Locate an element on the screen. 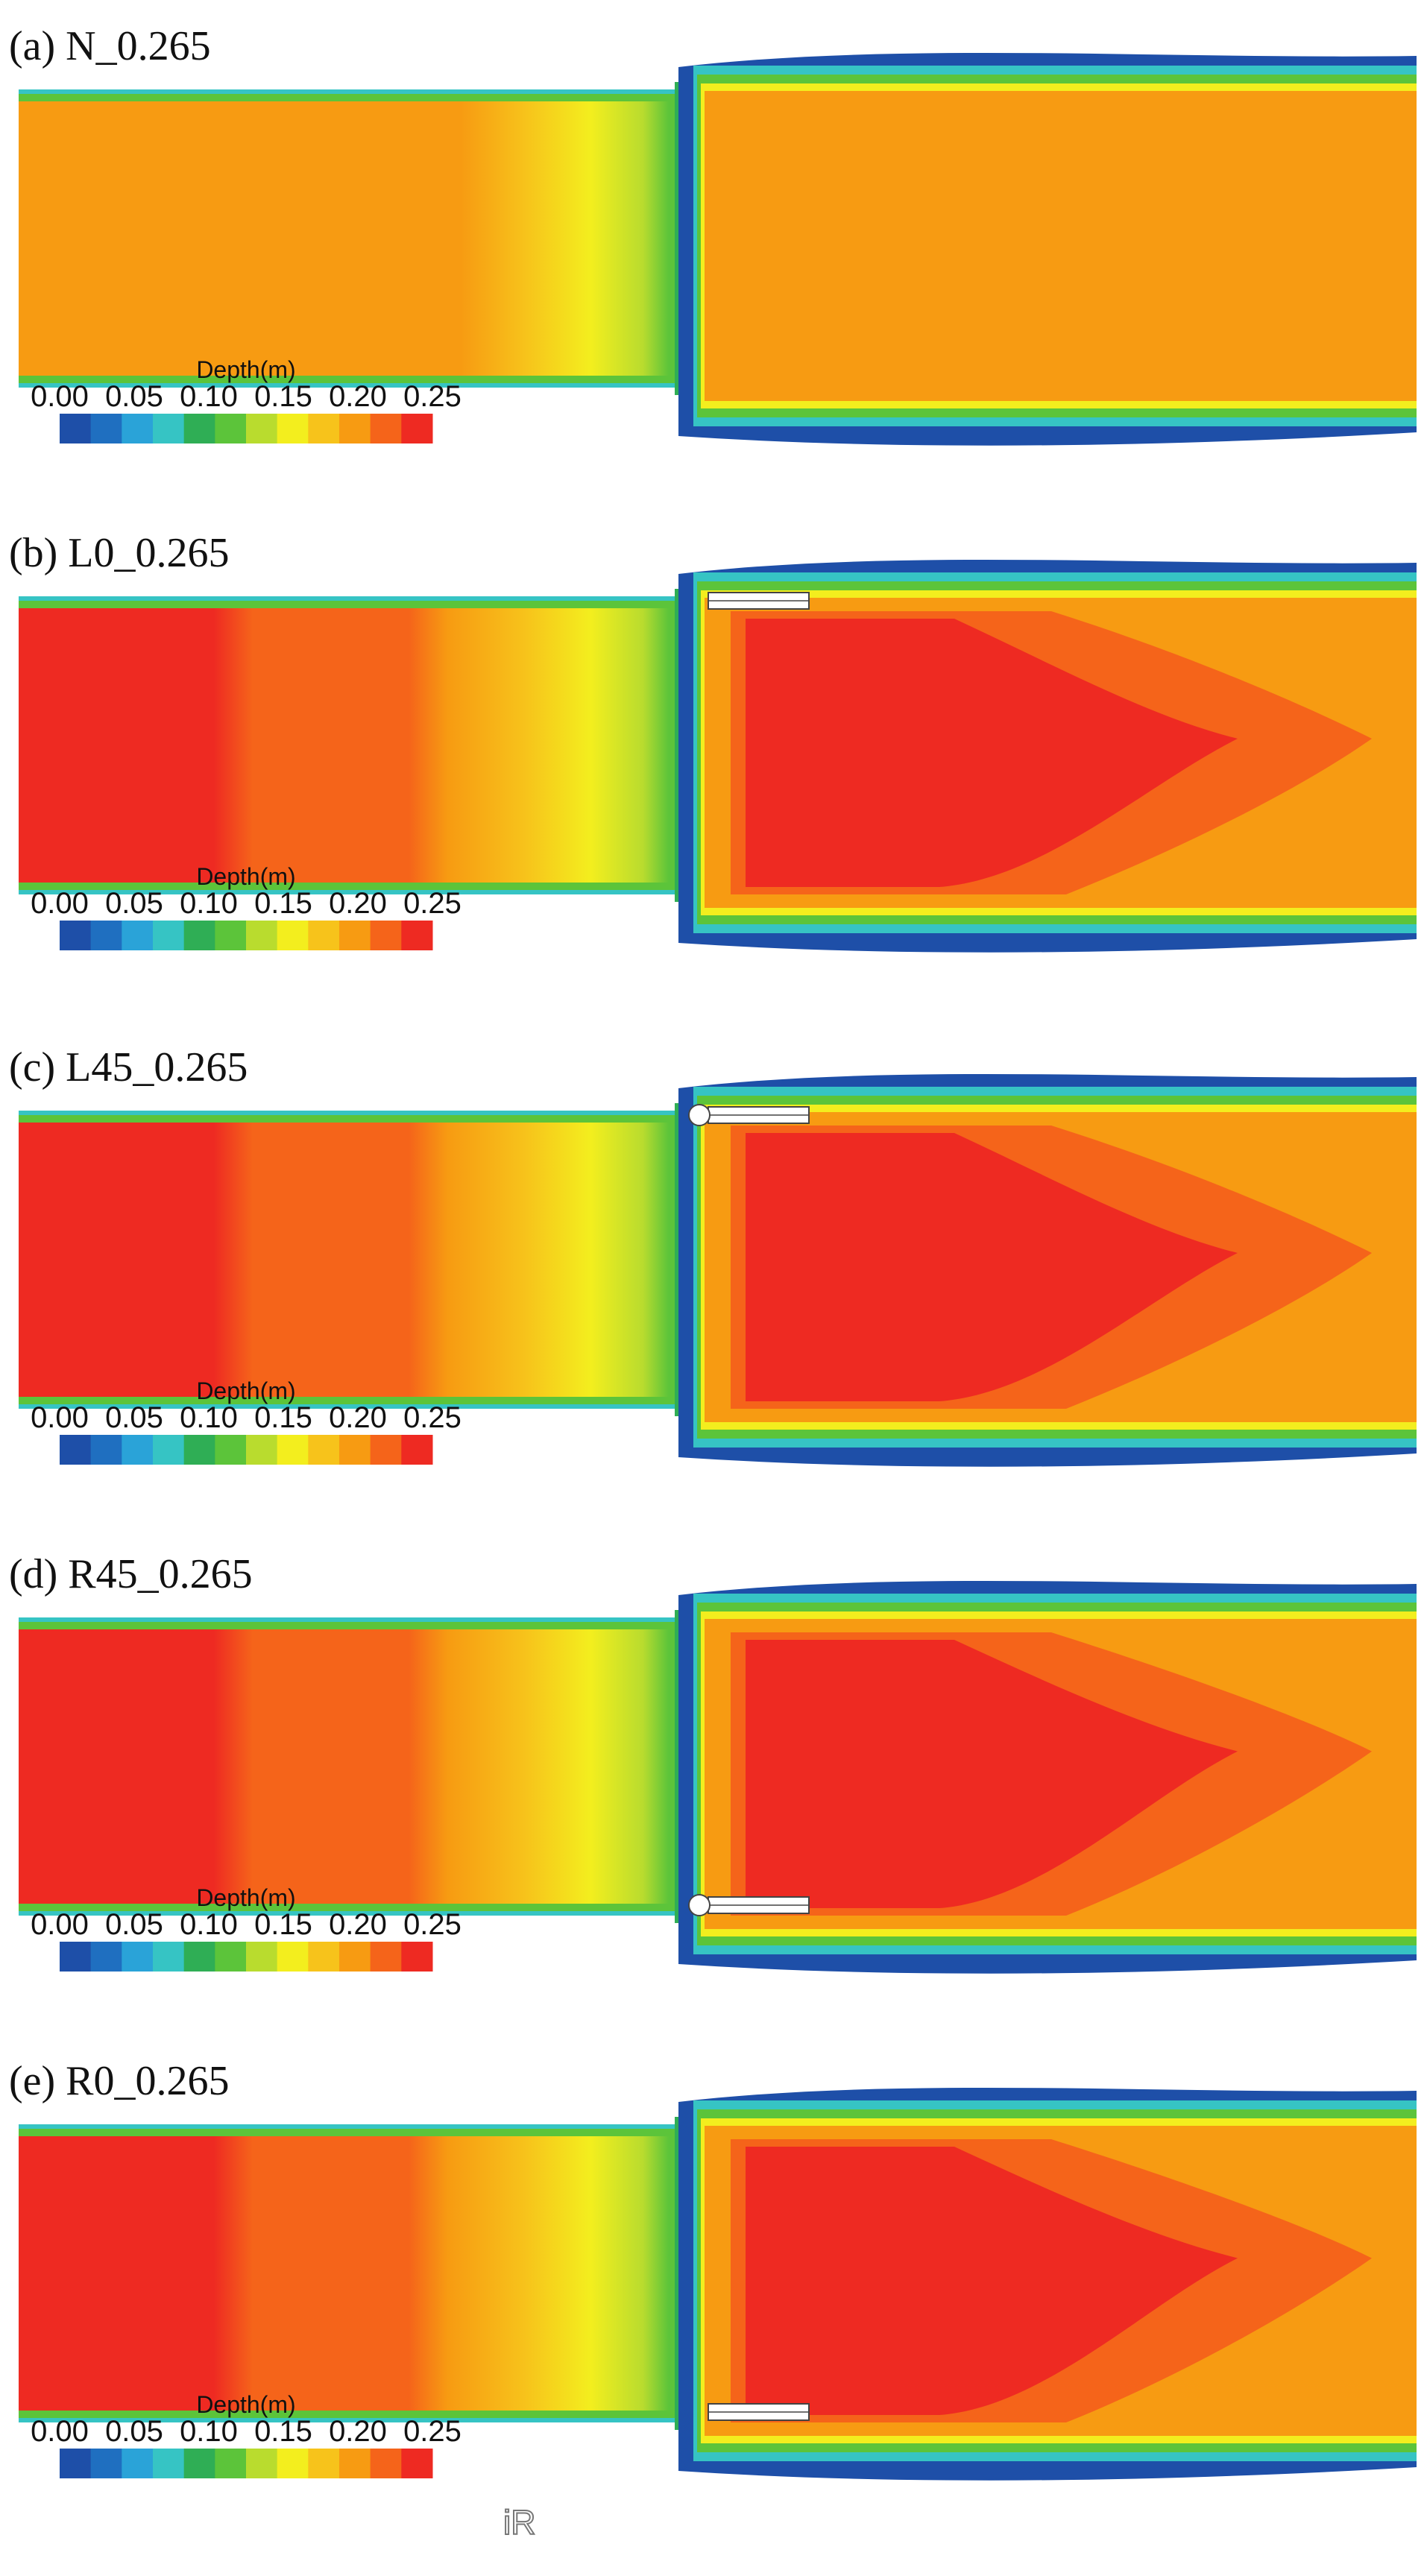 Image resolution: width=1424 pixels, height=2576 pixels. ir-logo: iR is located at coordinates (519, 2522).